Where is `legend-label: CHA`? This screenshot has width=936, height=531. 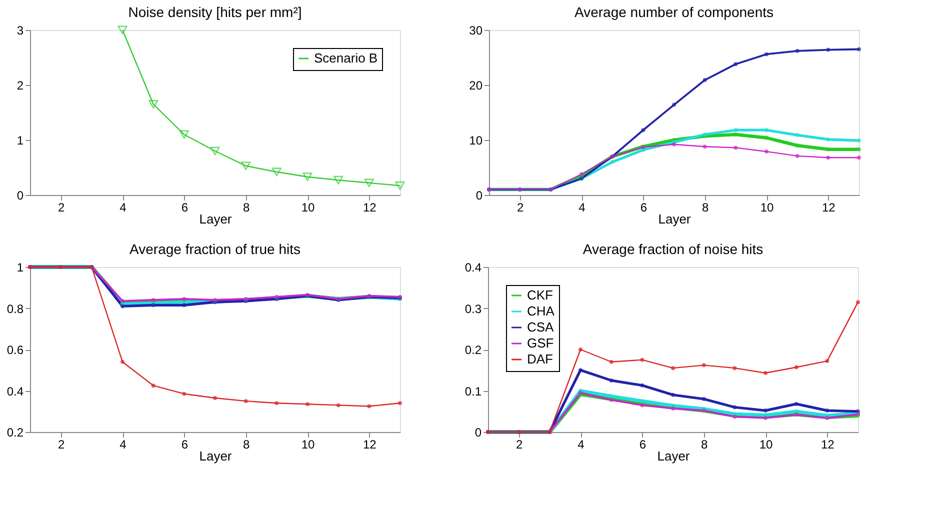 legend-label: CHA is located at coordinates (541, 311).